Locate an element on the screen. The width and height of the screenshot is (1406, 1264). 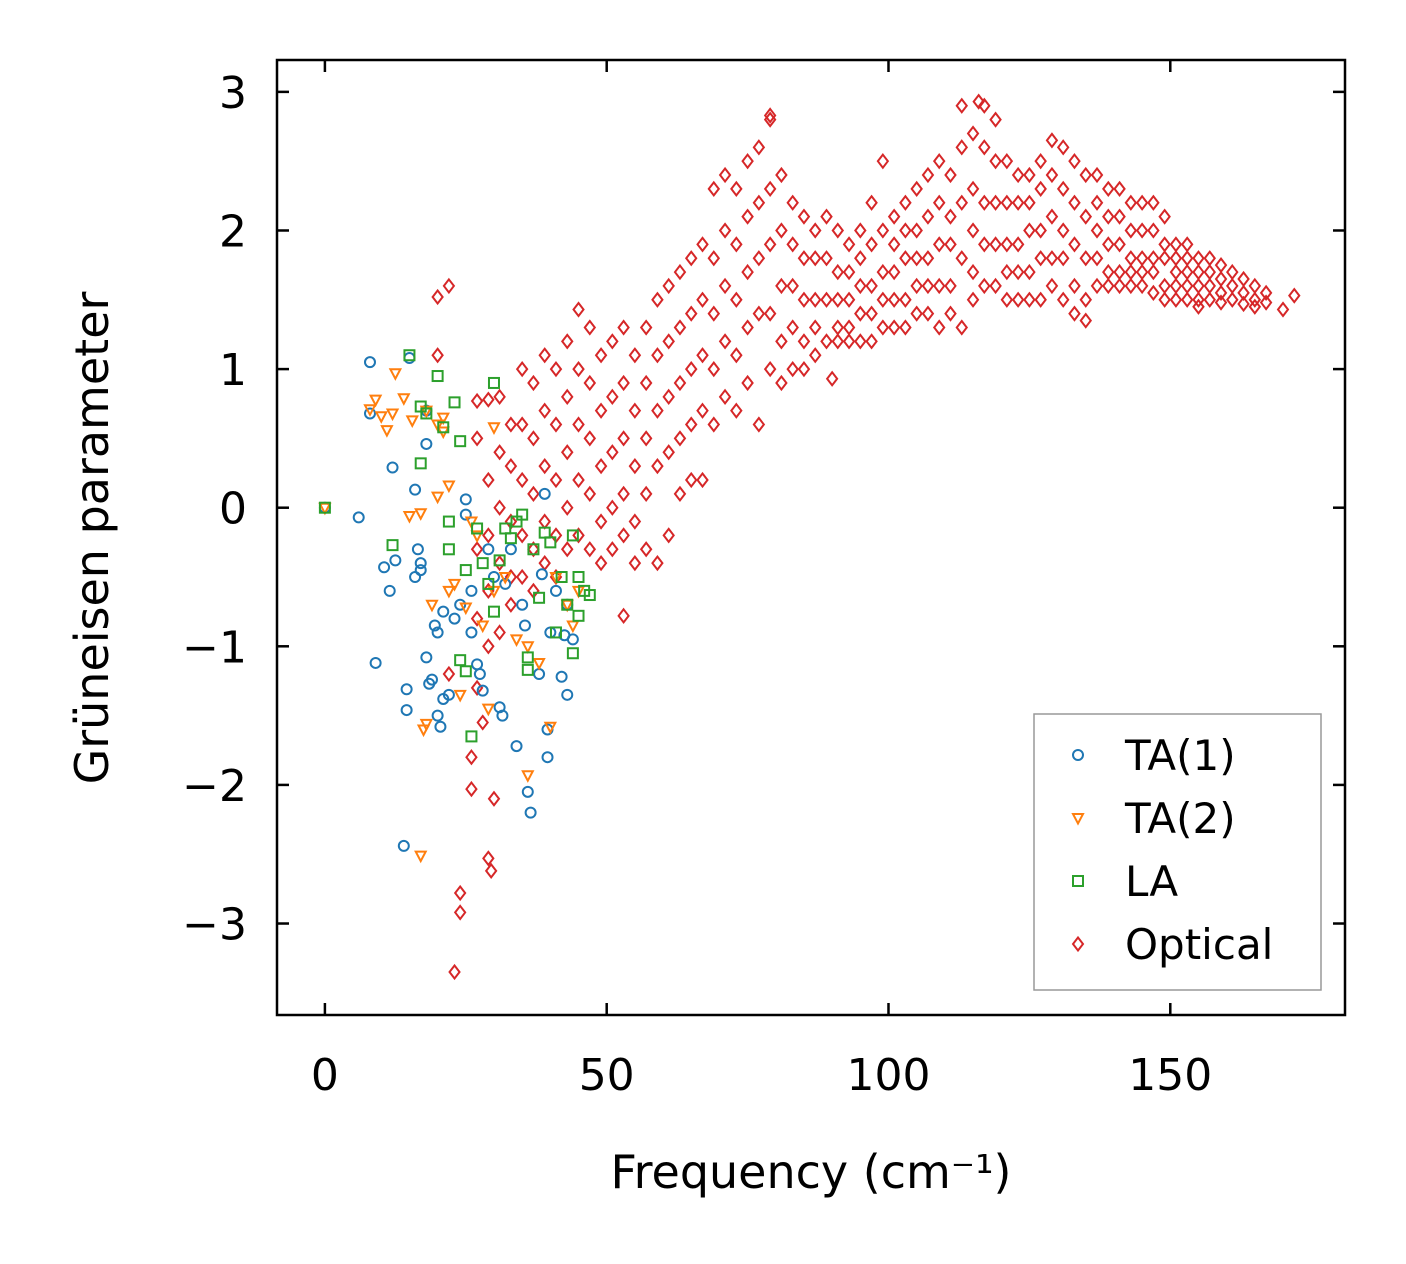
y-tick-label: −1 is located at coordinates (214, 647).